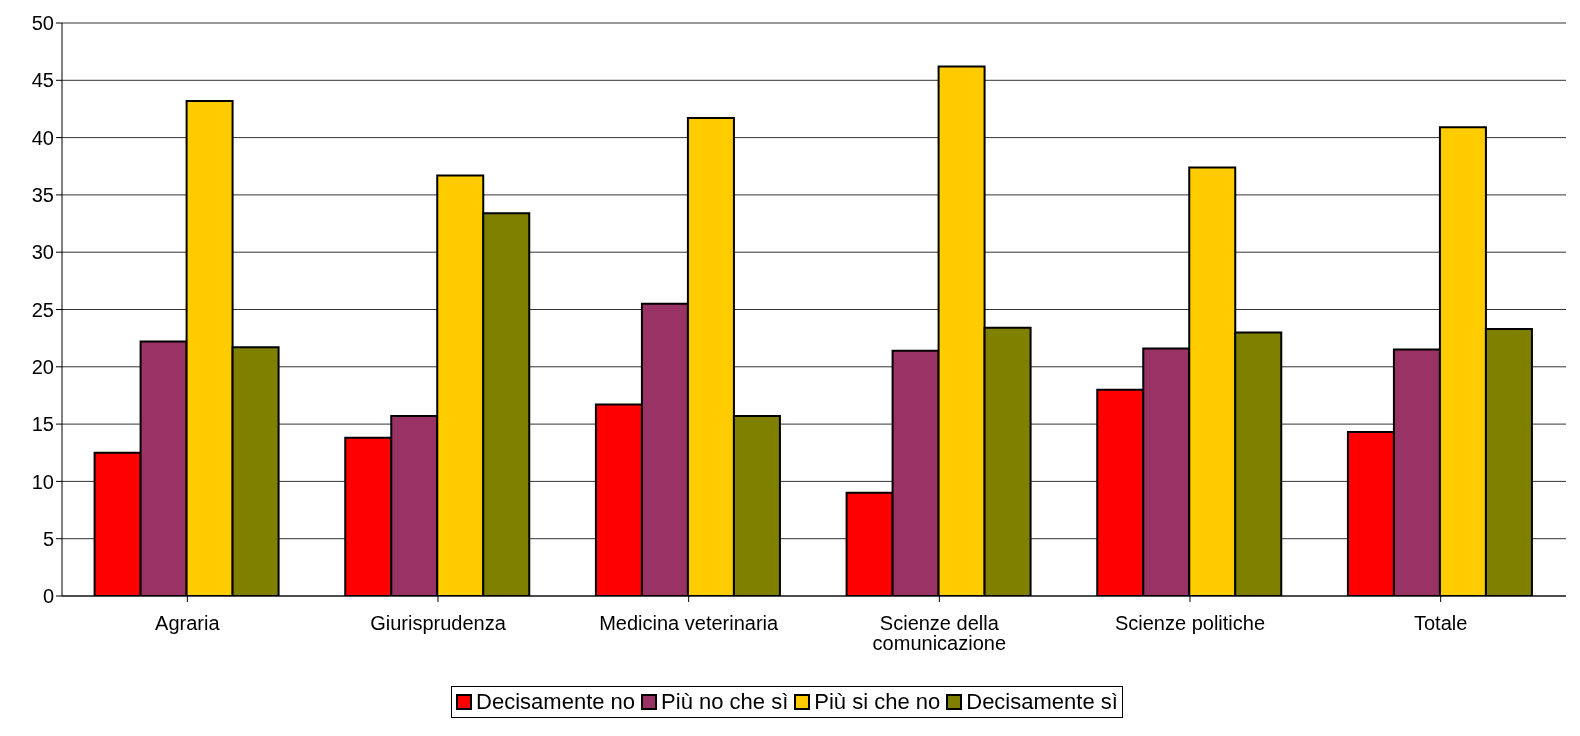 This screenshot has width=1580, height=736. What do you see at coordinates (188, 623) in the screenshot?
I see `x-tick-label: Agraria` at bounding box center [188, 623].